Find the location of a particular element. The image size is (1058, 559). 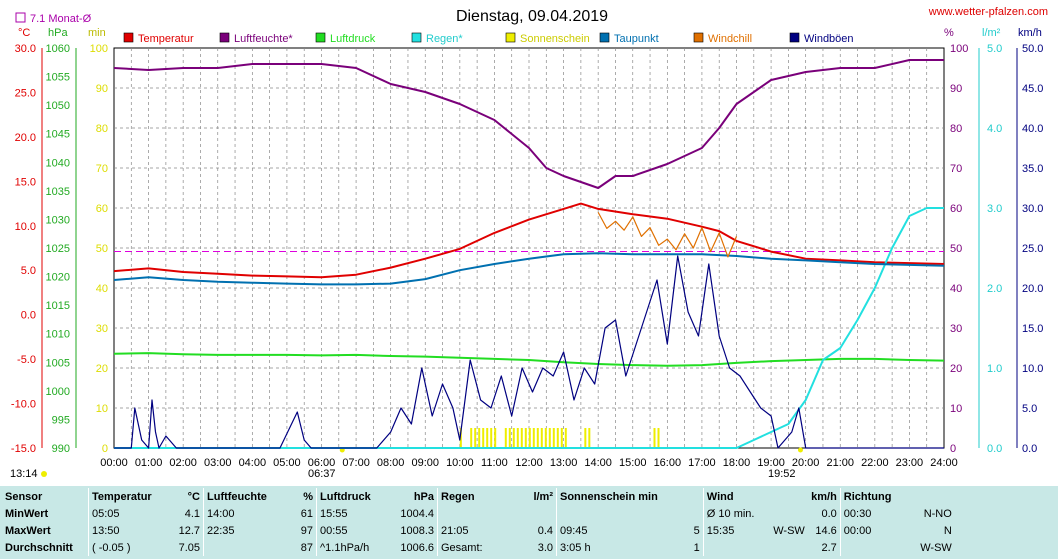

tick-pressure: 1035 is located at coordinates (58, 192).